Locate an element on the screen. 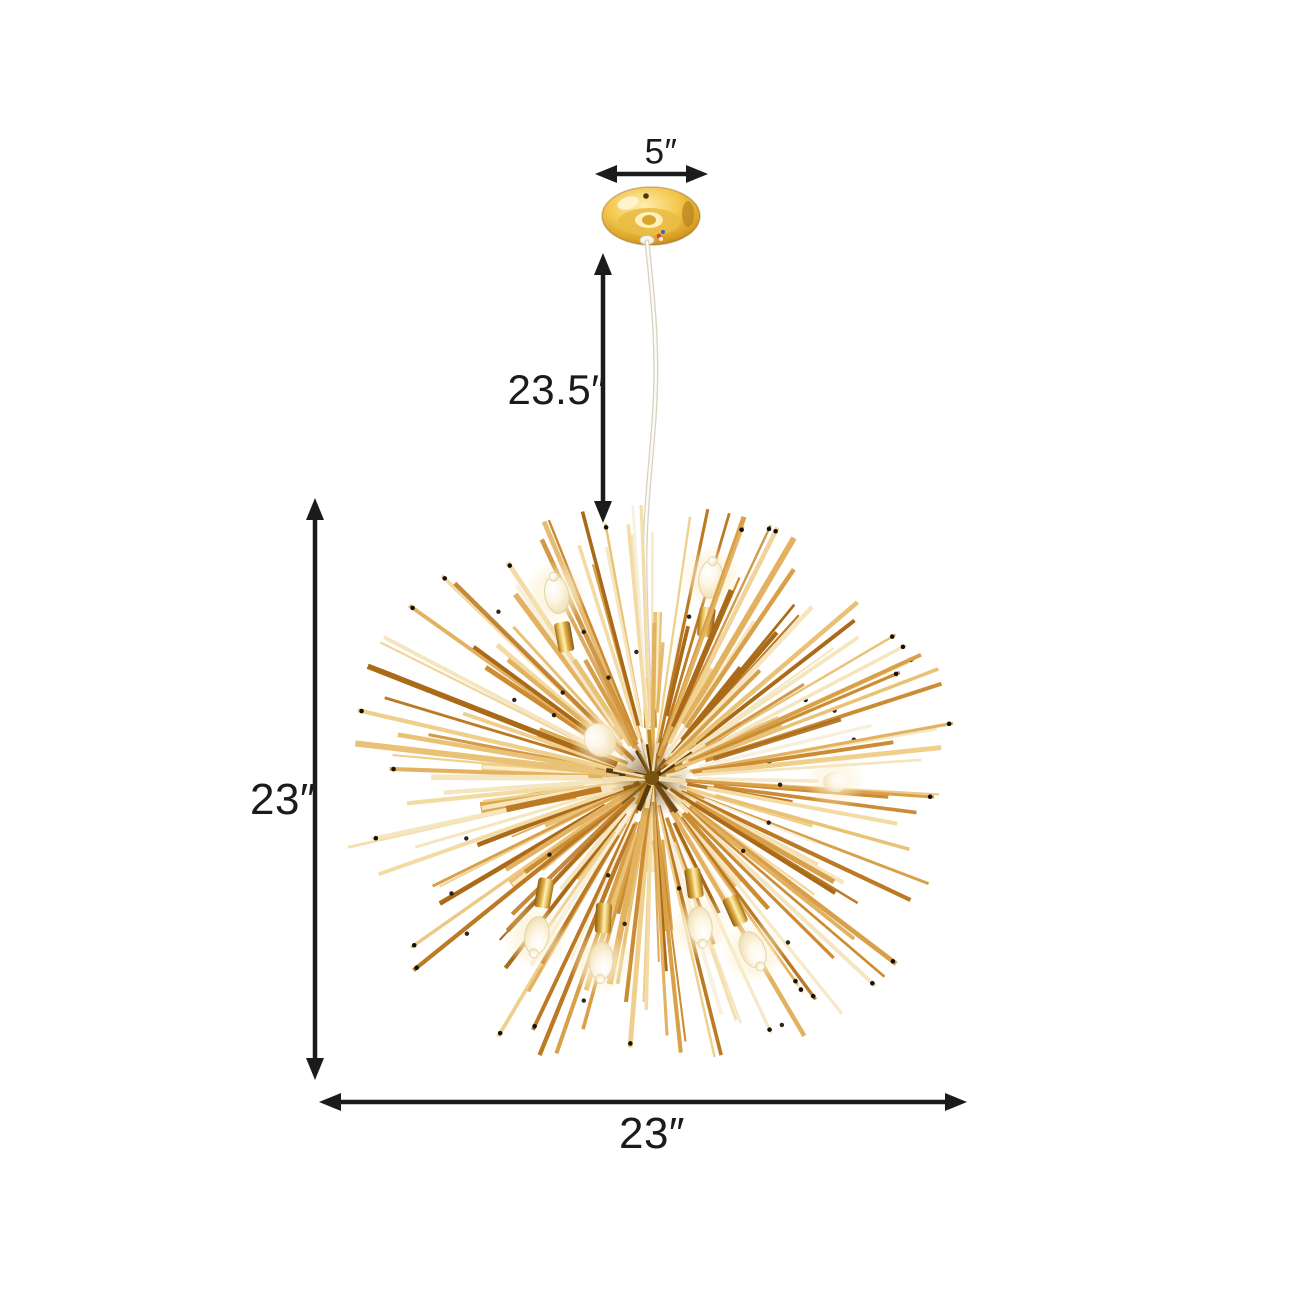 This screenshot has width=1300, height=1300. ceiling-canopy is located at coordinates (651, 216).